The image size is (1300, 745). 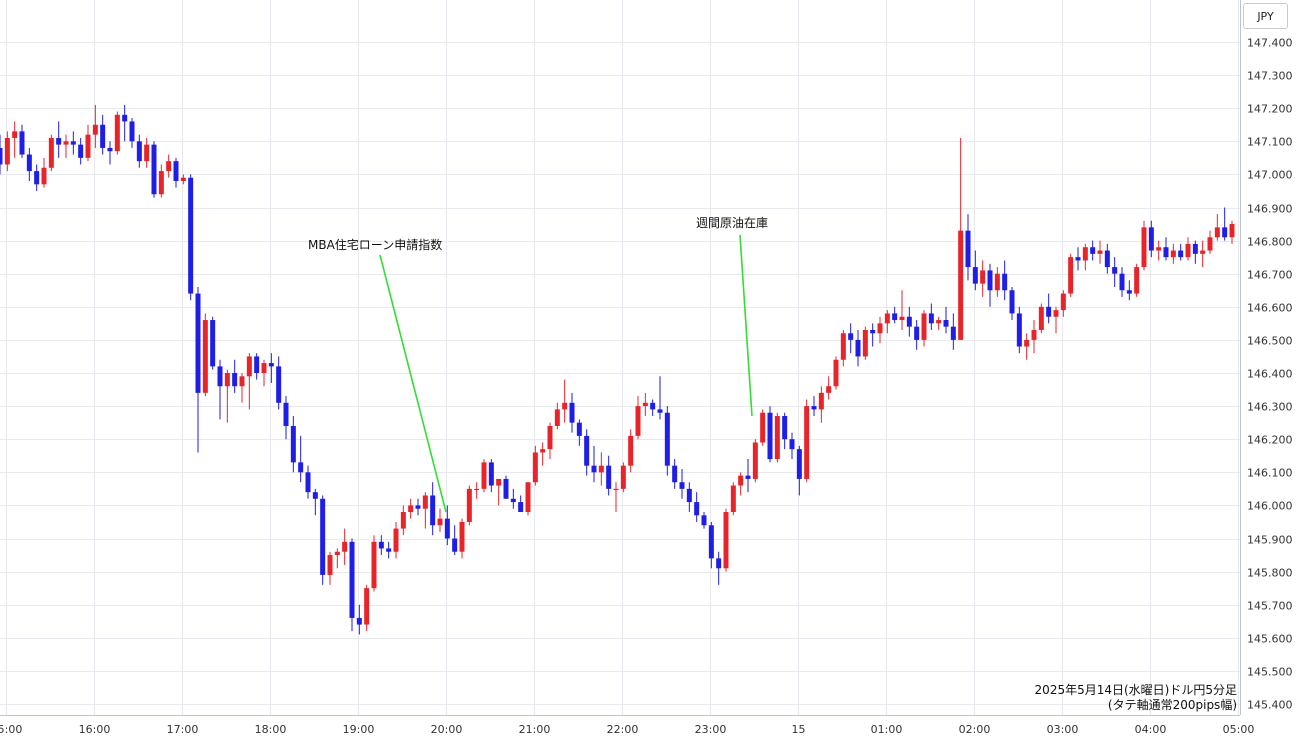 What do you see at coordinates (1270, 76) in the screenshot?
I see `y-tick-label: 147.300` at bounding box center [1270, 76].